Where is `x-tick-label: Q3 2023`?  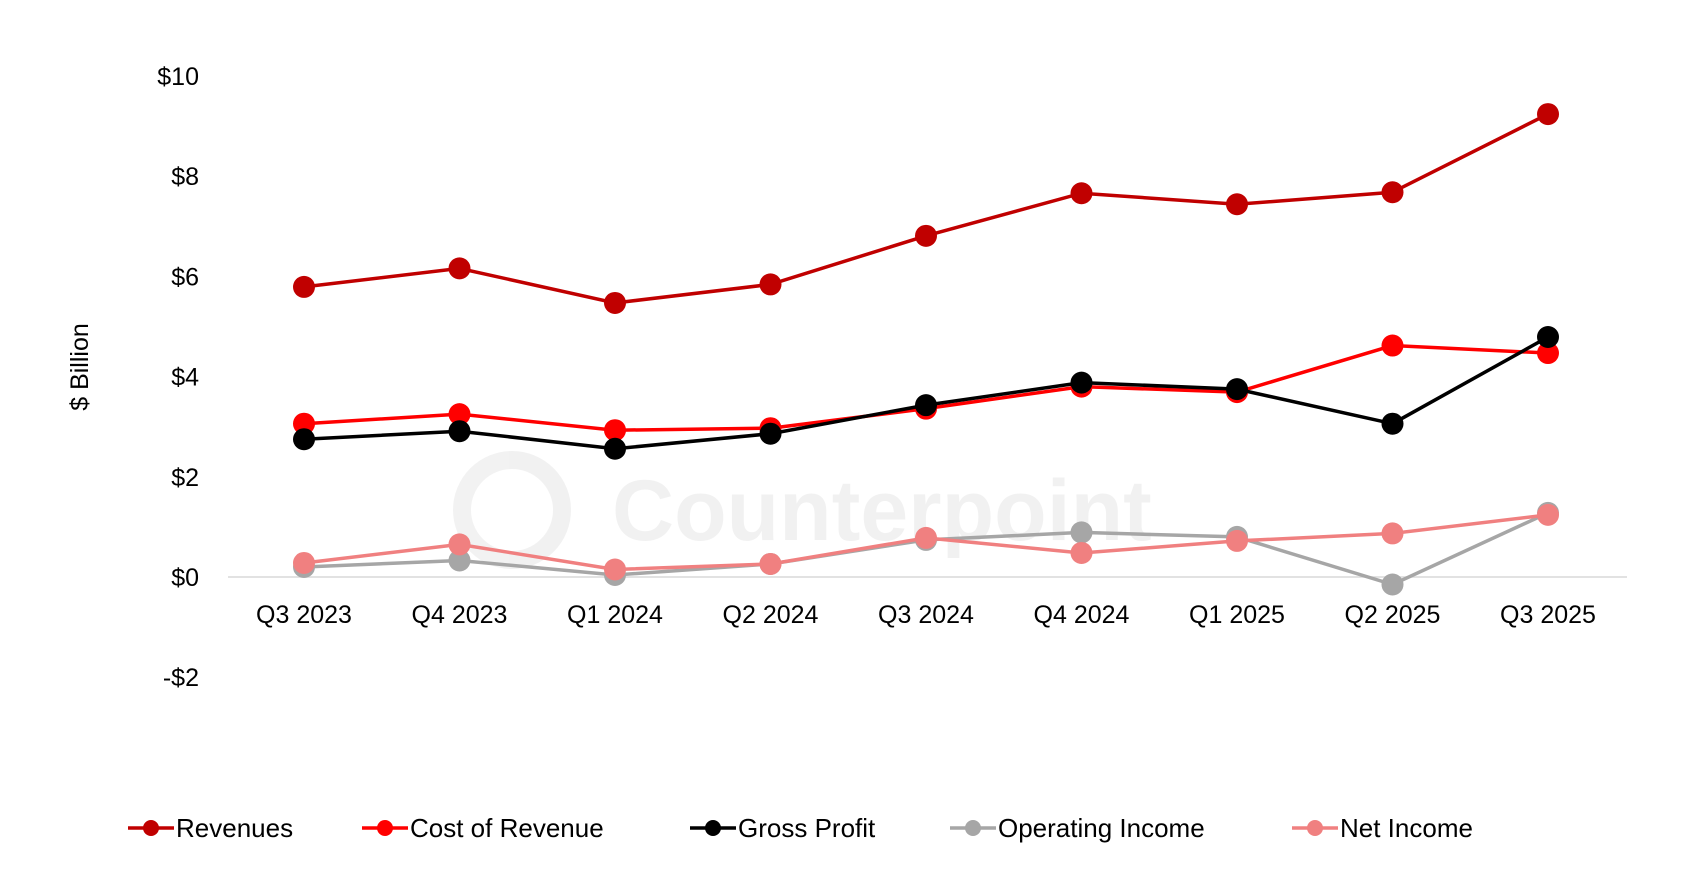 x-tick-label: Q3 2023 is located at coordinates (304, 615).